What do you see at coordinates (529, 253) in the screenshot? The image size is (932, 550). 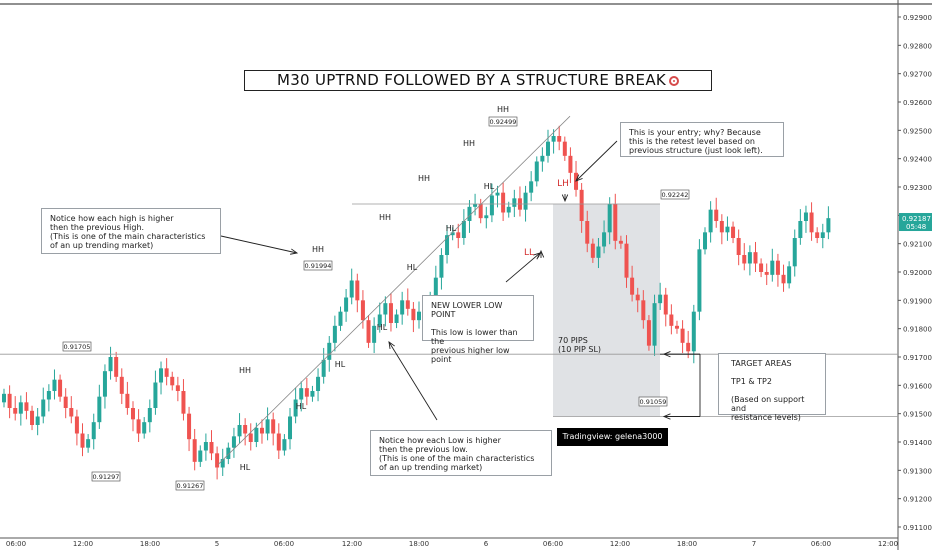 I see `swing-label: LL` at bounding box center [529, 253].